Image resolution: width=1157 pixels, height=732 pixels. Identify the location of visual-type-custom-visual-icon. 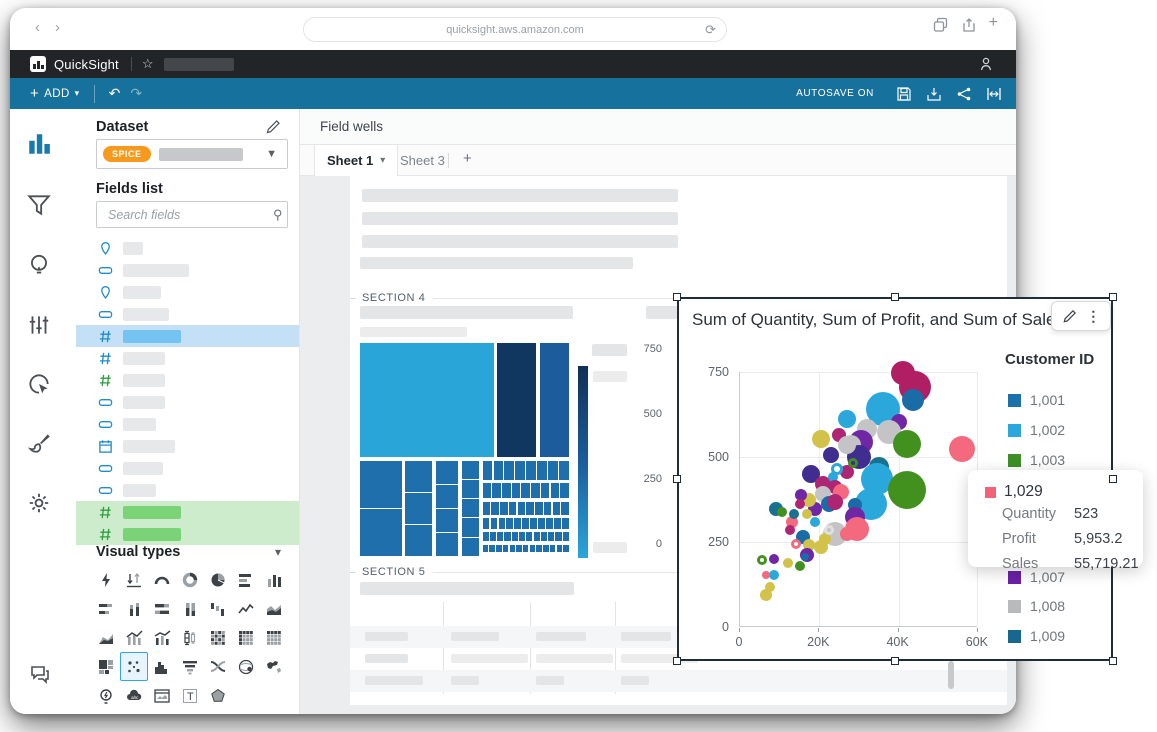
(162, 695).